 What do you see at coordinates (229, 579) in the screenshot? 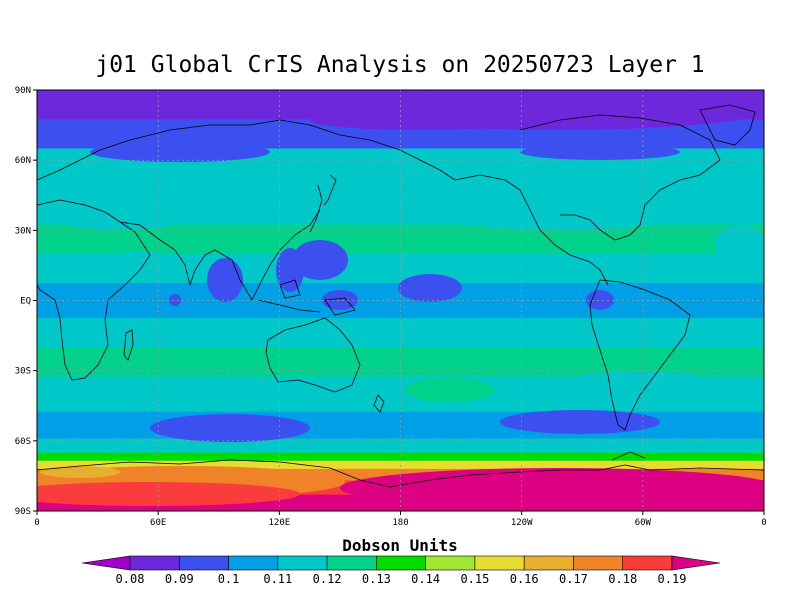
I see `colorbar-level-label: 0.1` at bounding box center [229, 579].